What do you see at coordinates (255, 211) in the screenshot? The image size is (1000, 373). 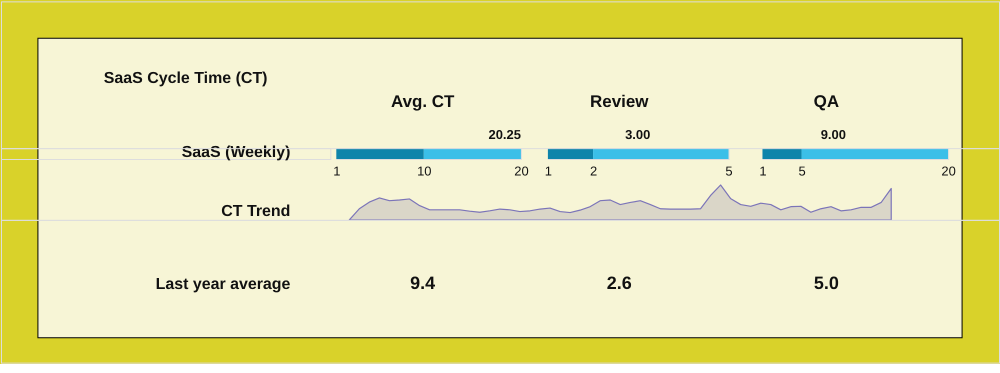 I see `text: CT Trend` at bounding box center [255, 211].